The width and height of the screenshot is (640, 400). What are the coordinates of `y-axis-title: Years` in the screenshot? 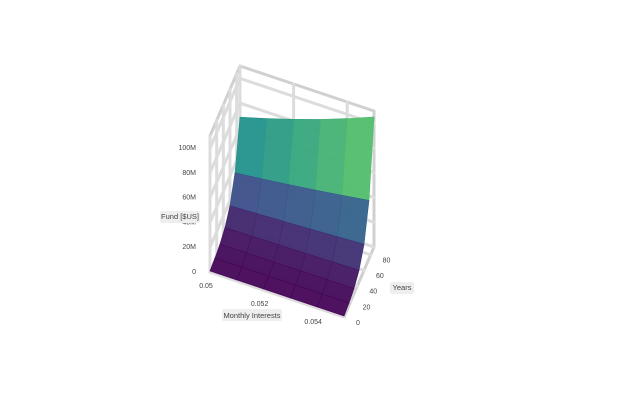 It's located at (402, 287).